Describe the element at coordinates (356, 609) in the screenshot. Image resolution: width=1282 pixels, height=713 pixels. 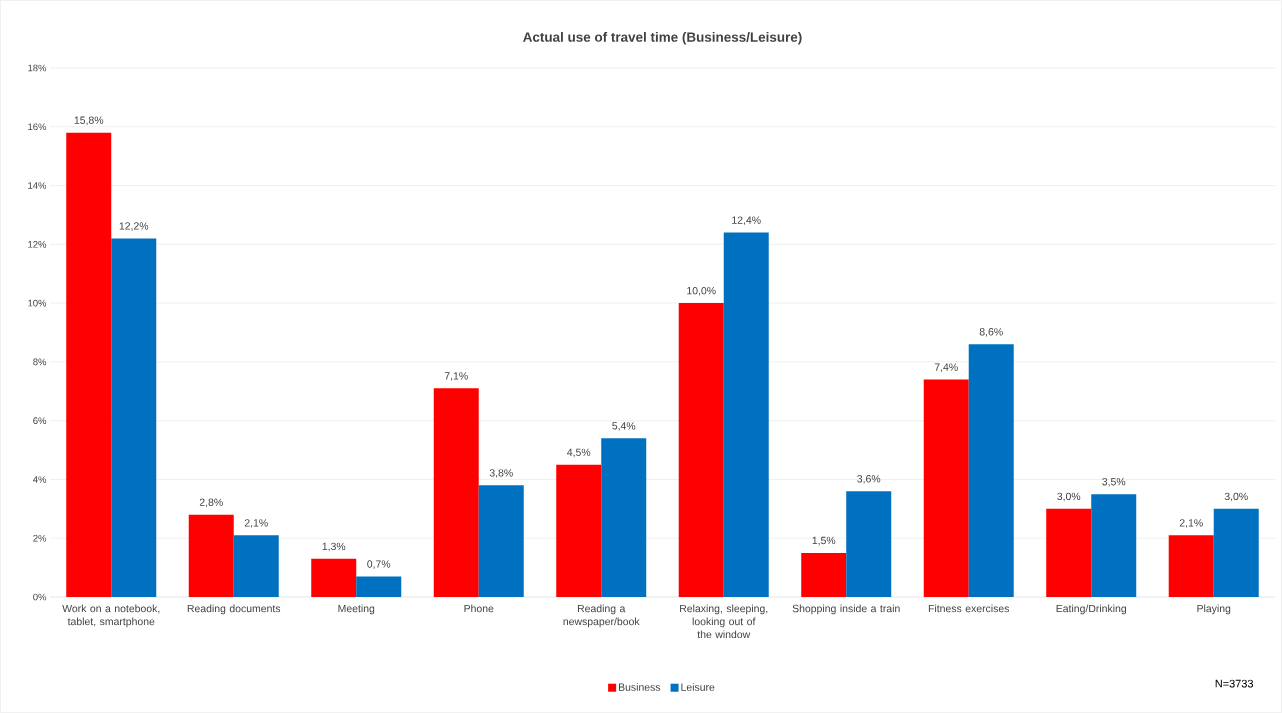
I see `x-tick-label: Meeting` at that location.